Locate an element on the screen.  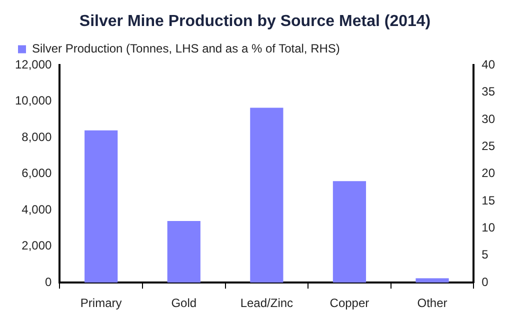
y2-tick-label: 20 is located at coordinates (489, 173).